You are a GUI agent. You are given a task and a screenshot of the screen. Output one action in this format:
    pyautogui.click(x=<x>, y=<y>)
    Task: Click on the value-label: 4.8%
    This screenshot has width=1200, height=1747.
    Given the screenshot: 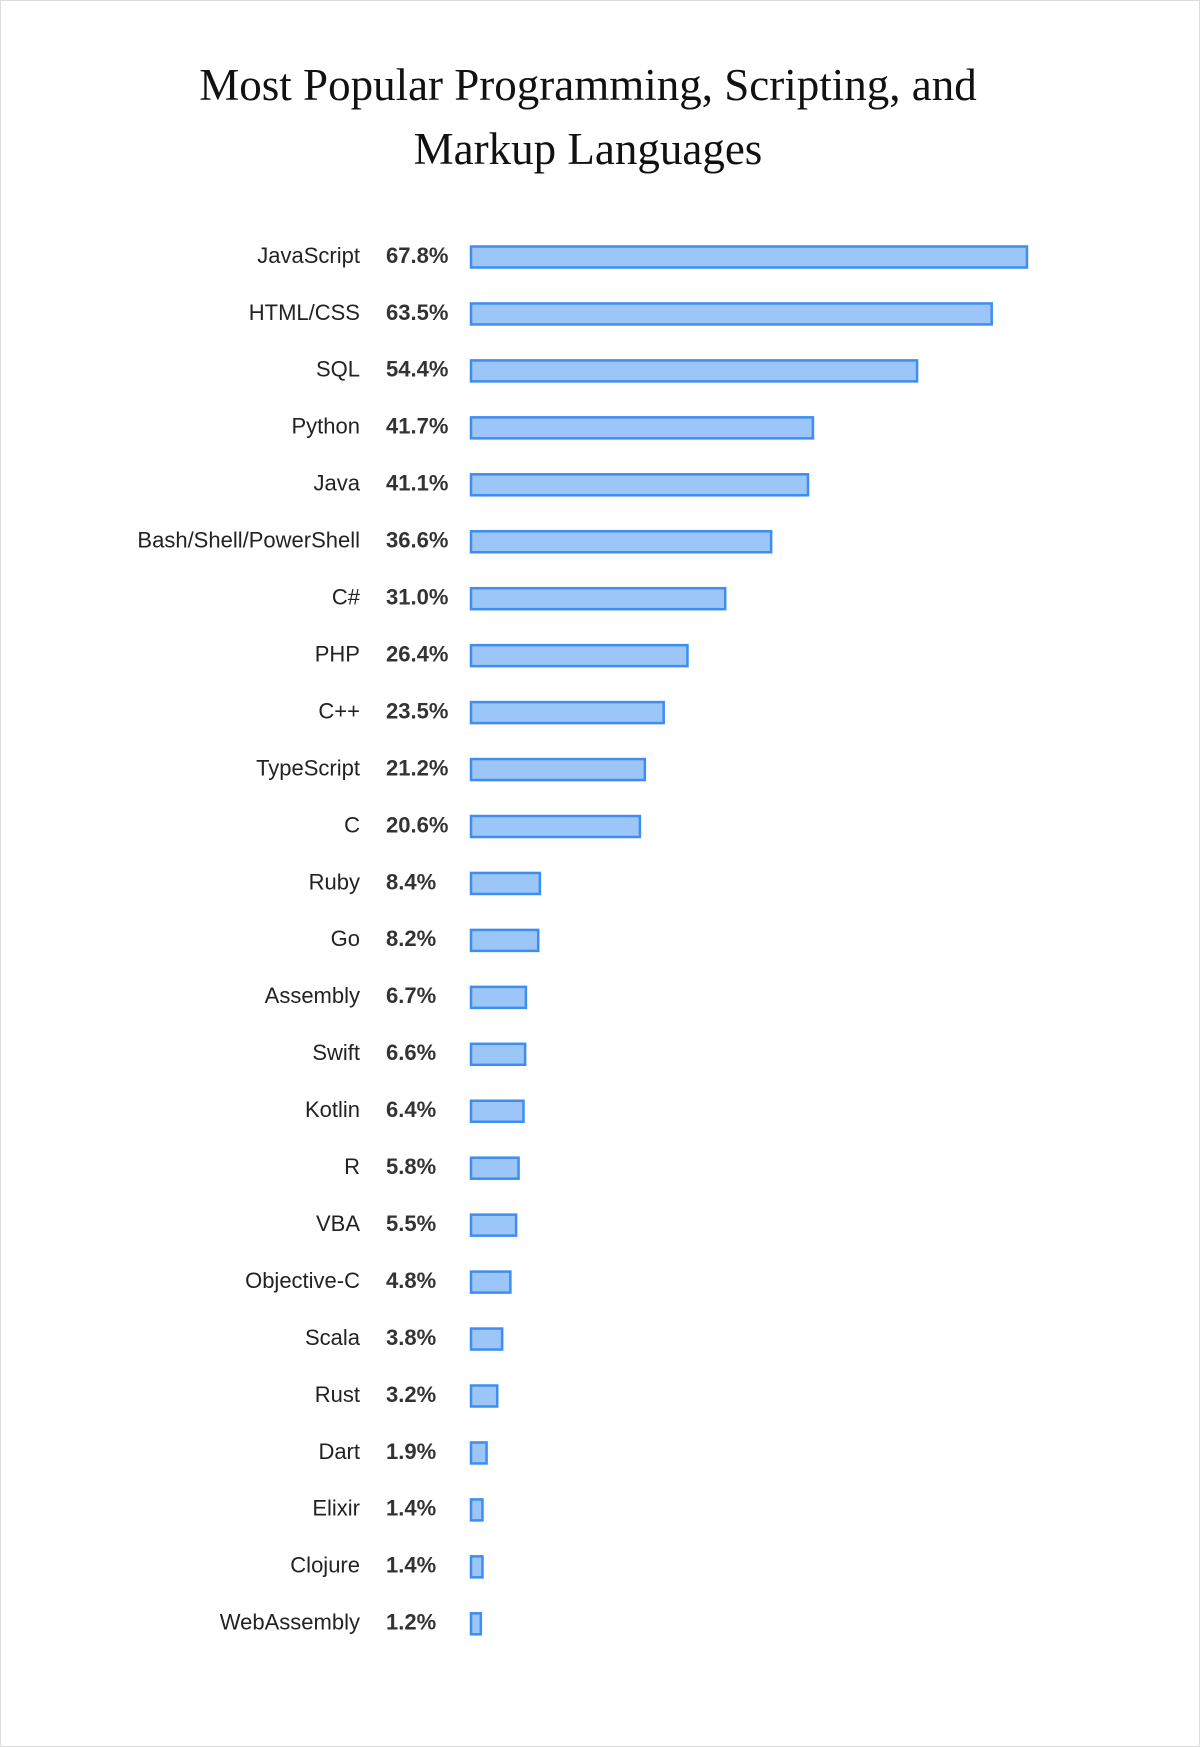 What is the action you would take?
    pyautogui.click(x=411, y=1280)
    